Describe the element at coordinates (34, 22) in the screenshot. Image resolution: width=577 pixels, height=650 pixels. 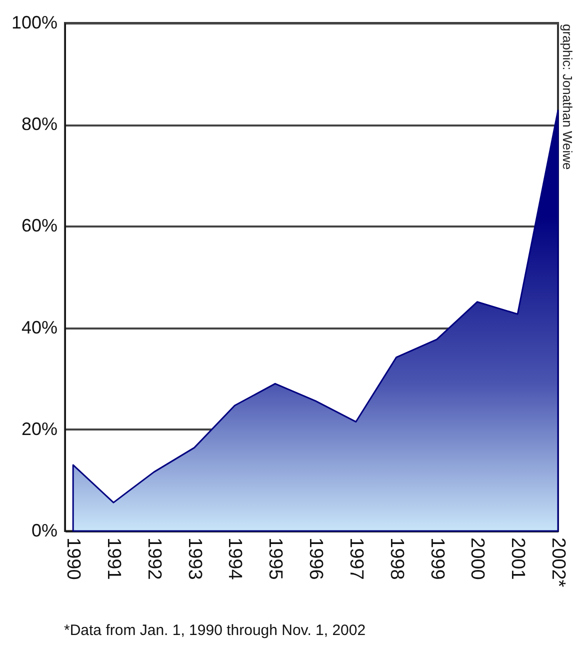
I see `y-tick-label: 100%` at that location.